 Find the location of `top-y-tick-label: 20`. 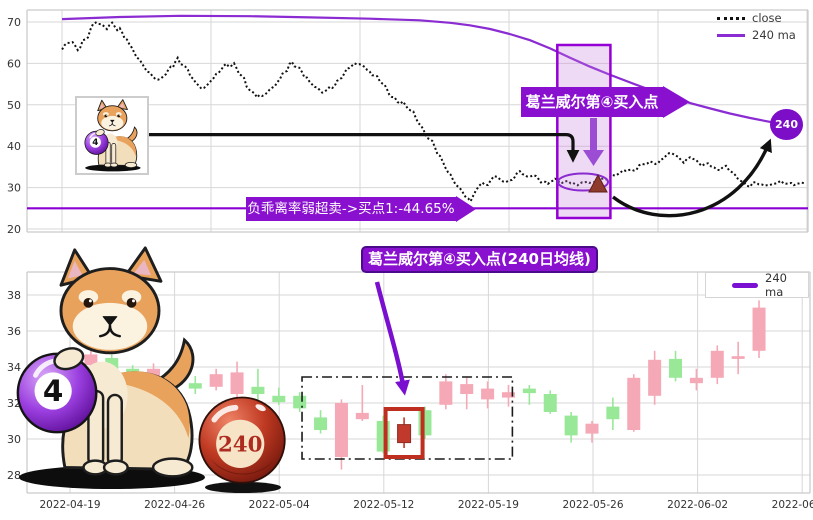

top-y-tick-label: 20 is located at coordinates (14, 229).